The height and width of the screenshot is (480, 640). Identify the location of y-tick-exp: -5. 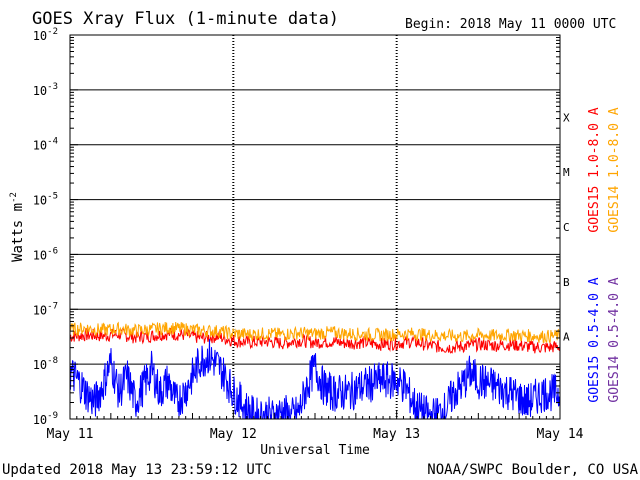
(52, 197).